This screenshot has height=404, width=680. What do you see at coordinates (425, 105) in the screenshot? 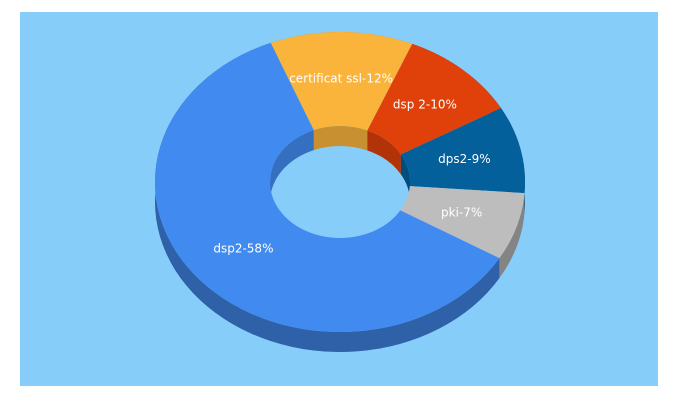
I see `slice-label: dsp 2-10%` at bounding box center [425, 105].